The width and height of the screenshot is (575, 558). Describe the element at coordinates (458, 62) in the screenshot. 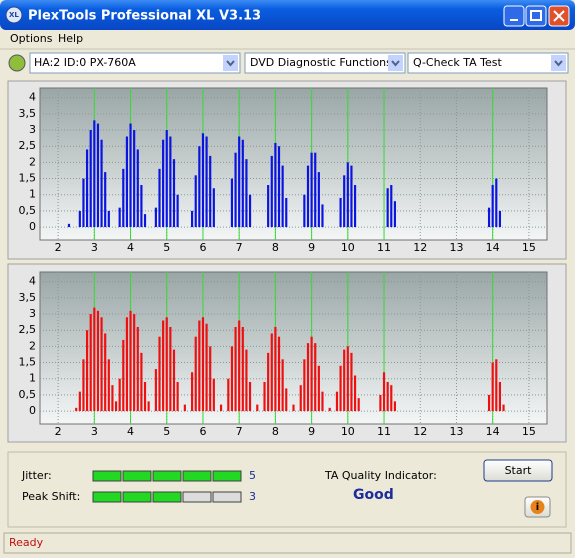

I see `test-text: Q-Check TA Test` at that location.